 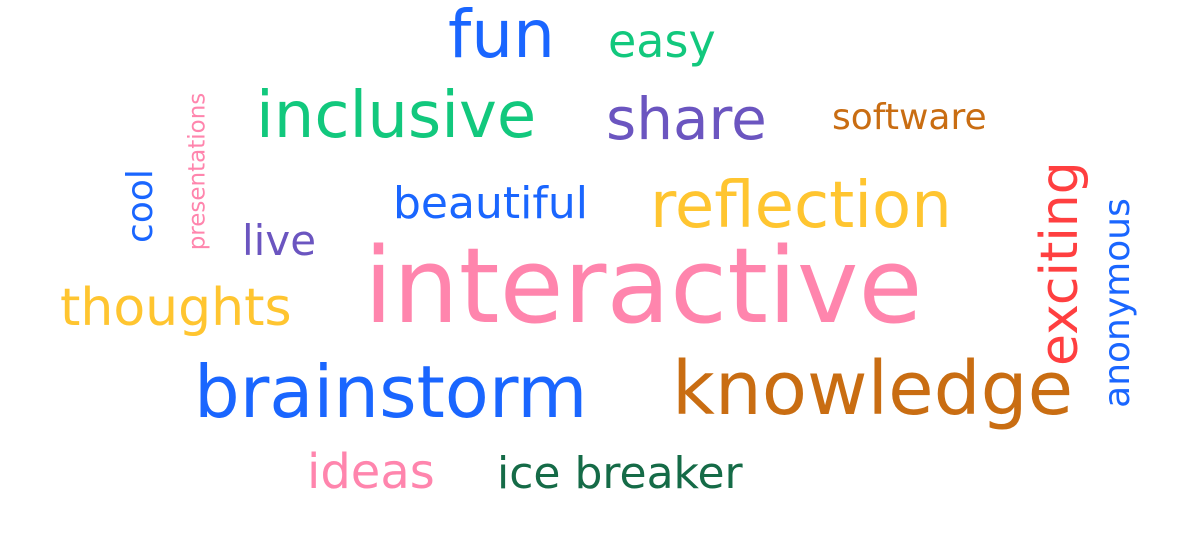 What do you see at coordinates (371, 472) in the screenshot?
I see `word-ideas: ideas` at bounding box center [371, 472].